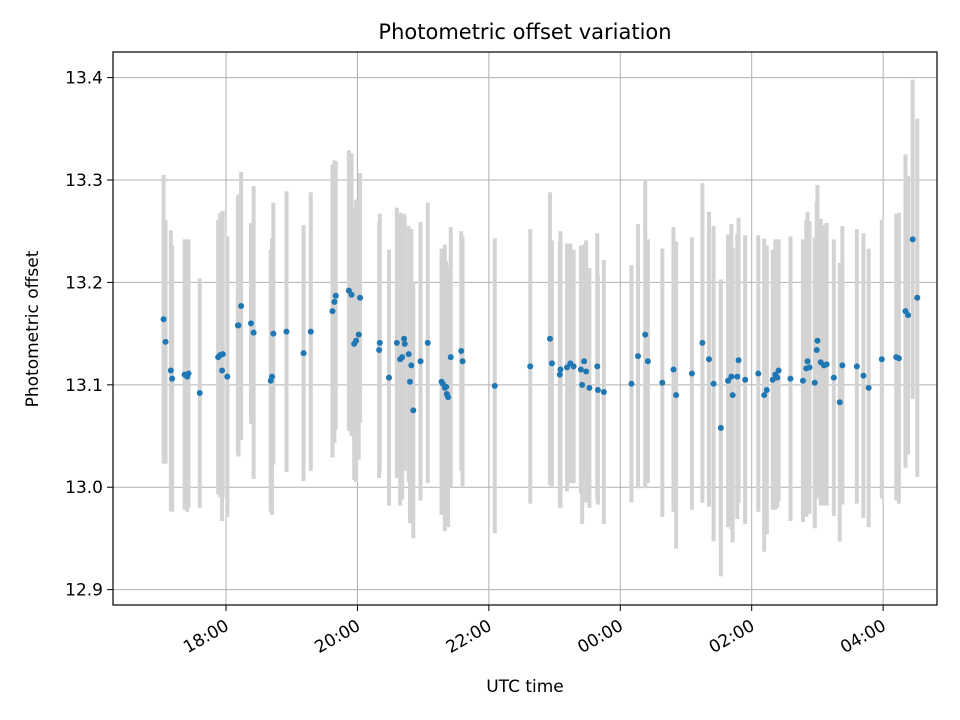 The image size is (960, 720). What do you see at coordinates (84, 488) in the screenshot?
I see `y-tick-label: 13.0` at bounding box center [84, 488].